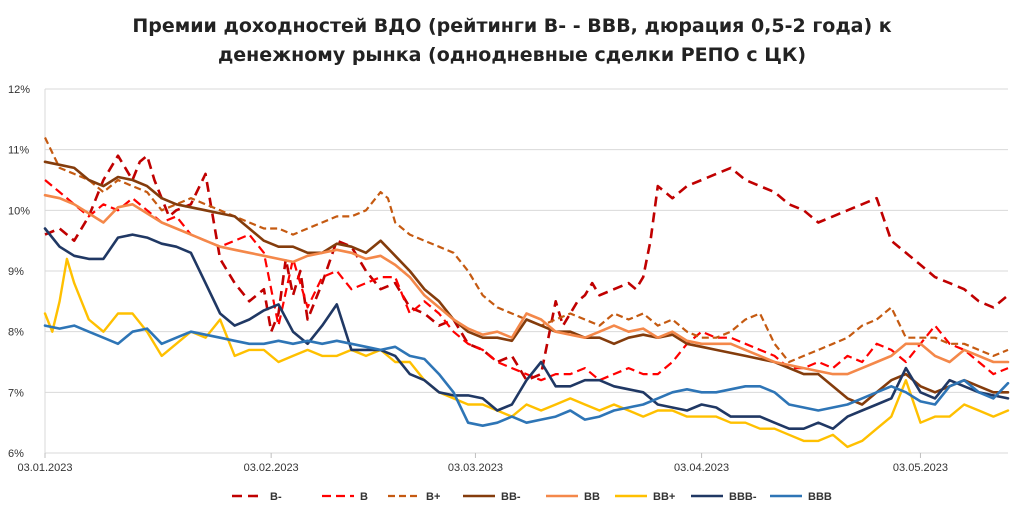 The image size is (1024, 520). Describe the element at coordinates (592, 497) in the screenshot. I see `legend-label: ВВ` at that location.